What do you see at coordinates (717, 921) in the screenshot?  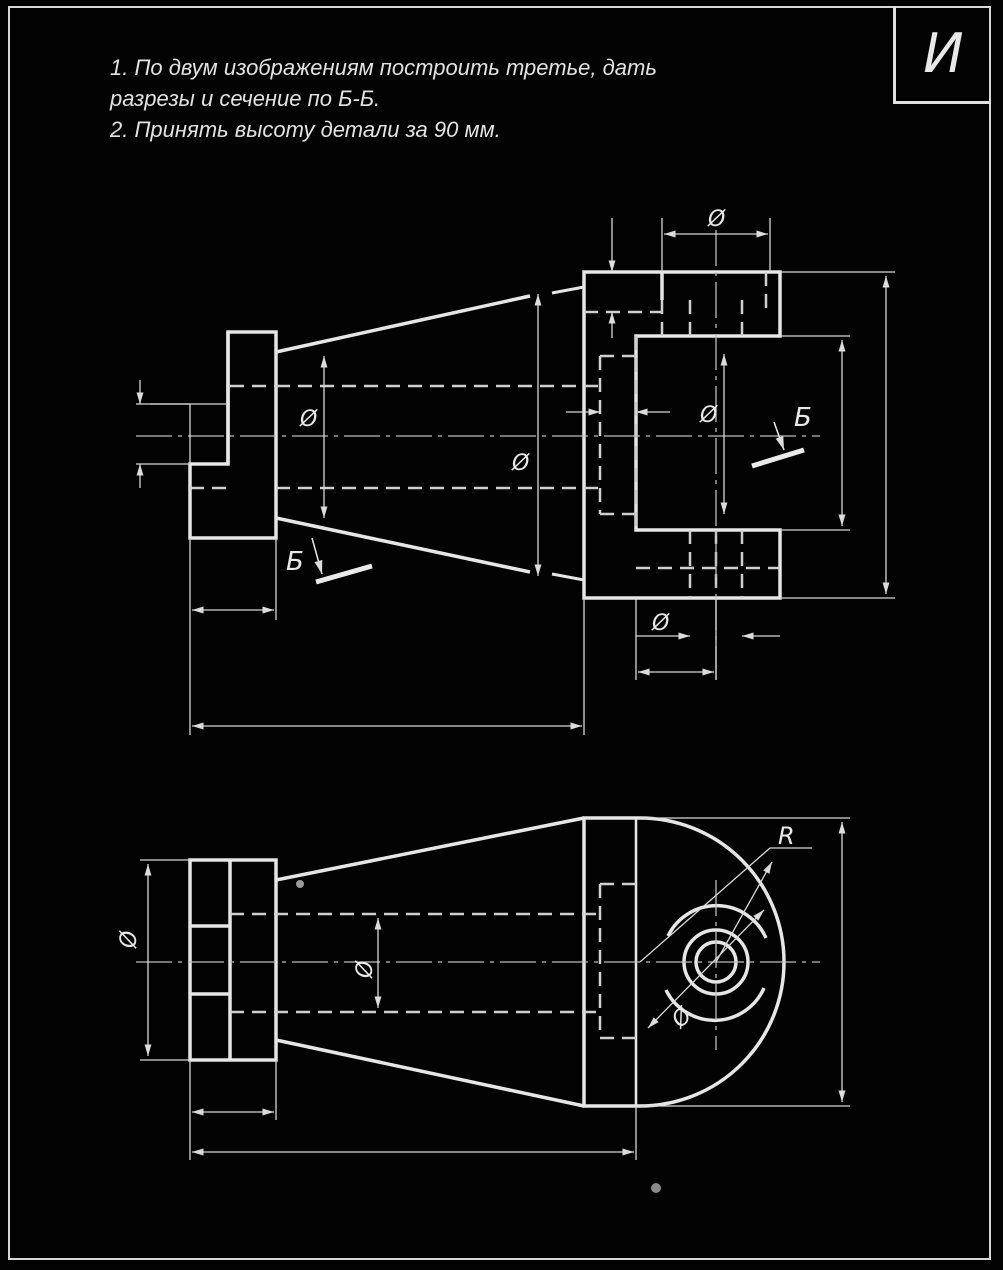 I see `bore-circle-outer-arc-top` at bounding box center [717, 921].